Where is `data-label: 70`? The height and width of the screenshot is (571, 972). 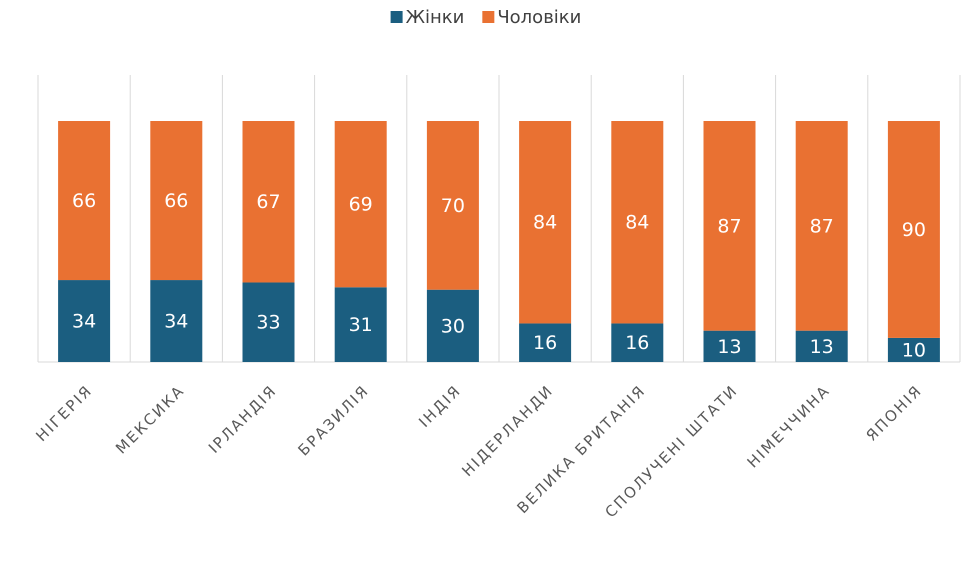 data-label: 70 is located at coordinates (453, 206).